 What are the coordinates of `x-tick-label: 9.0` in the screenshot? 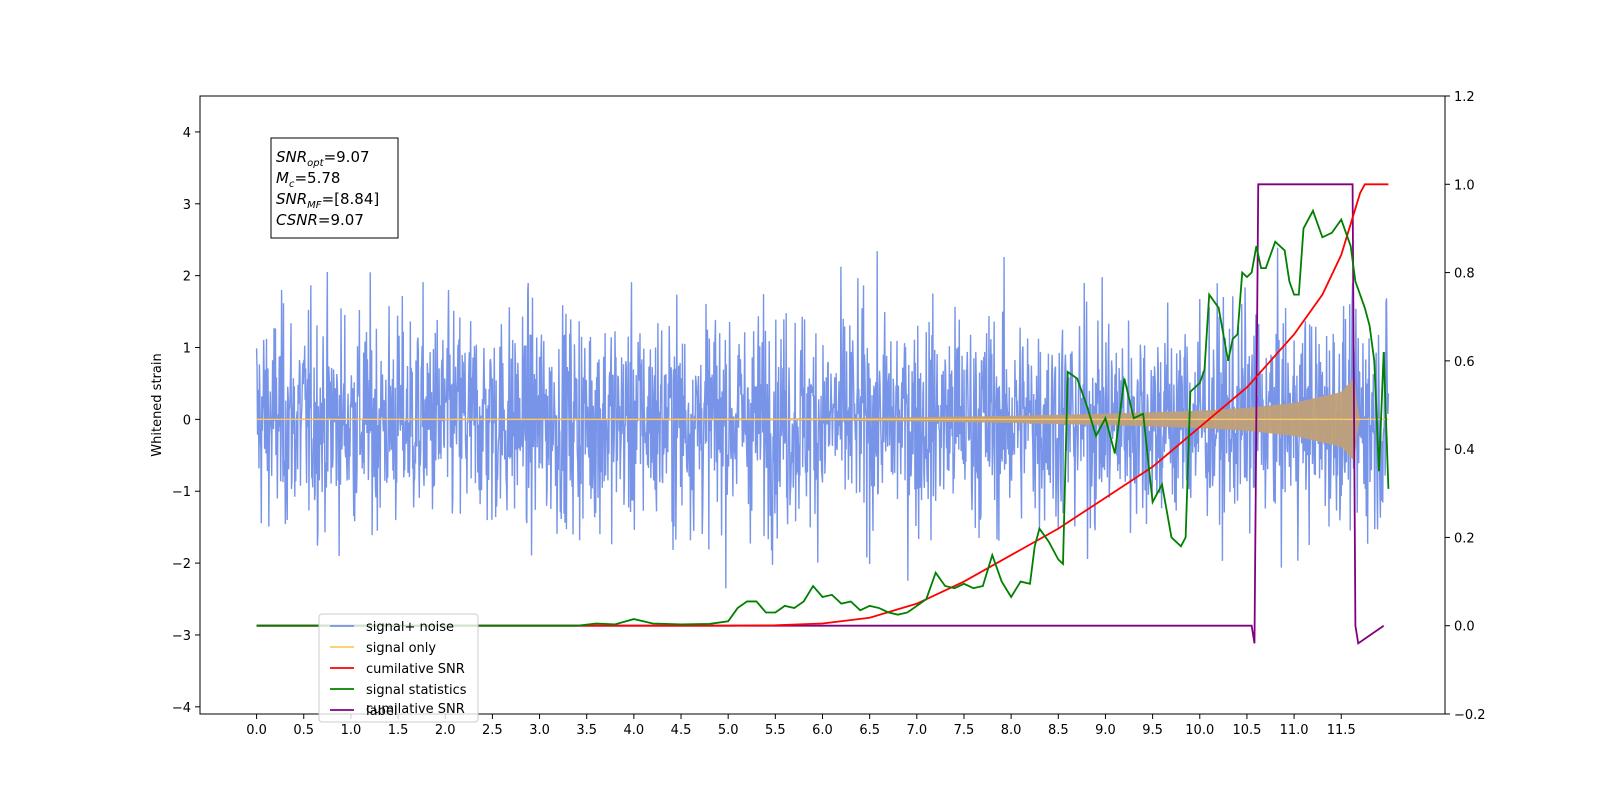 It's located at (1105, 730).